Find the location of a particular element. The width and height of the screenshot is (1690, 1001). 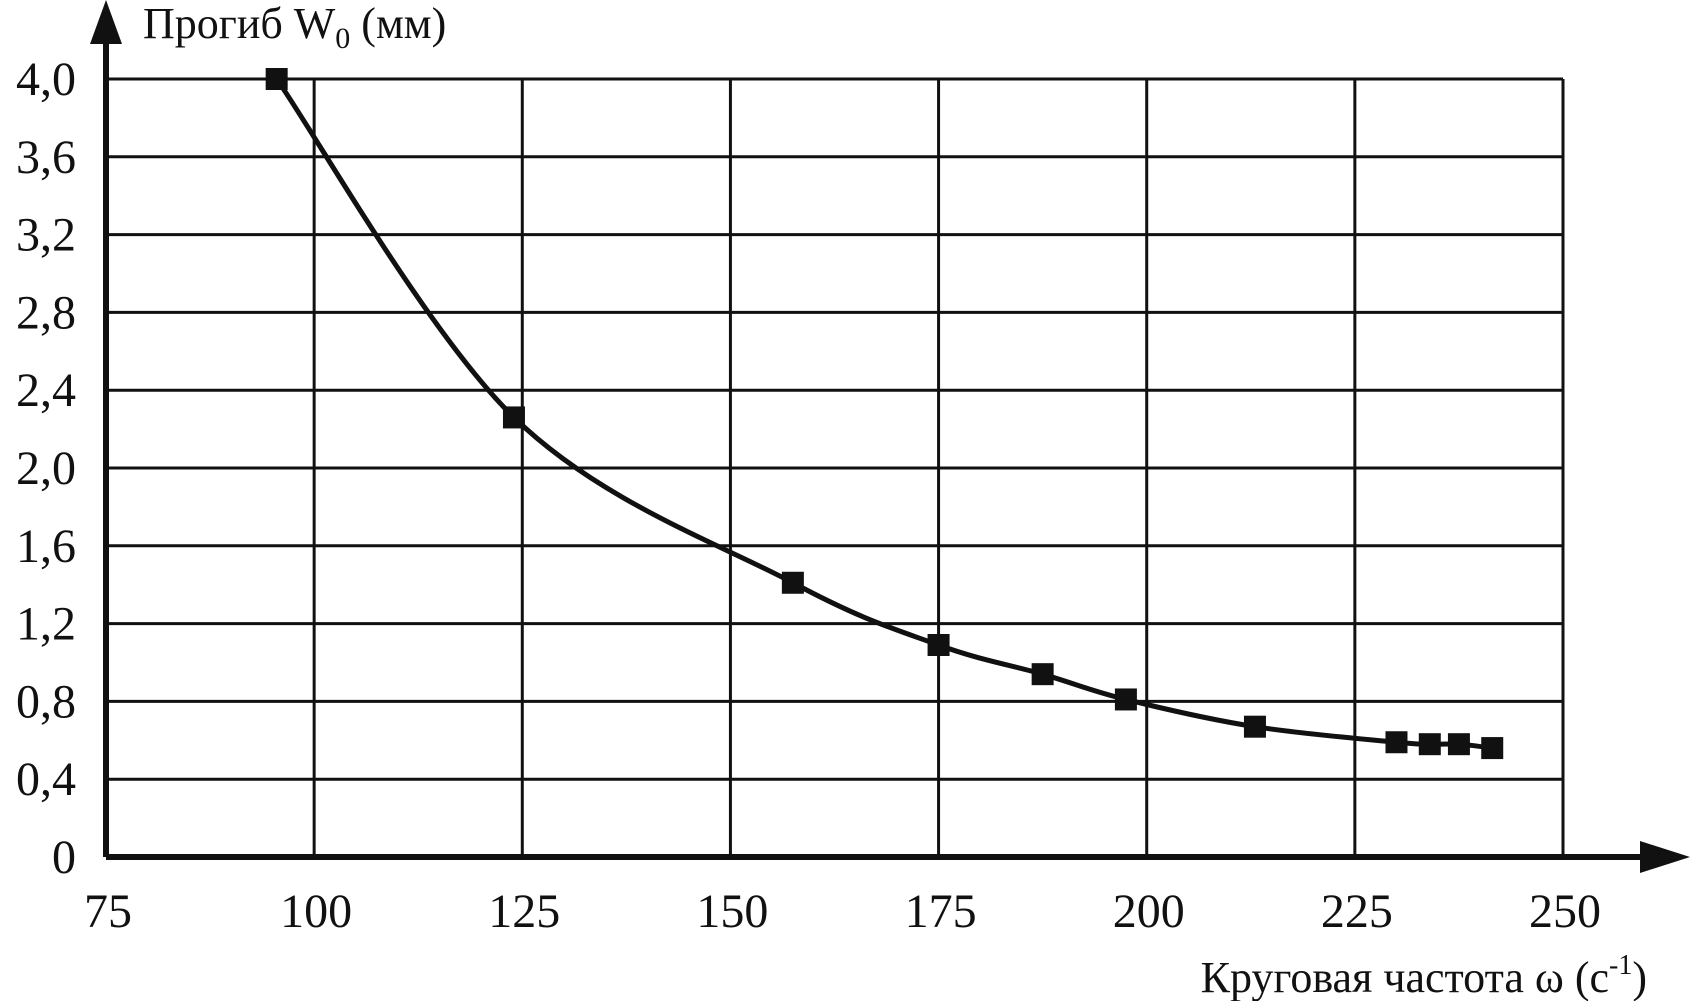

y-axis-arrow is located at coordinates (106, 22).